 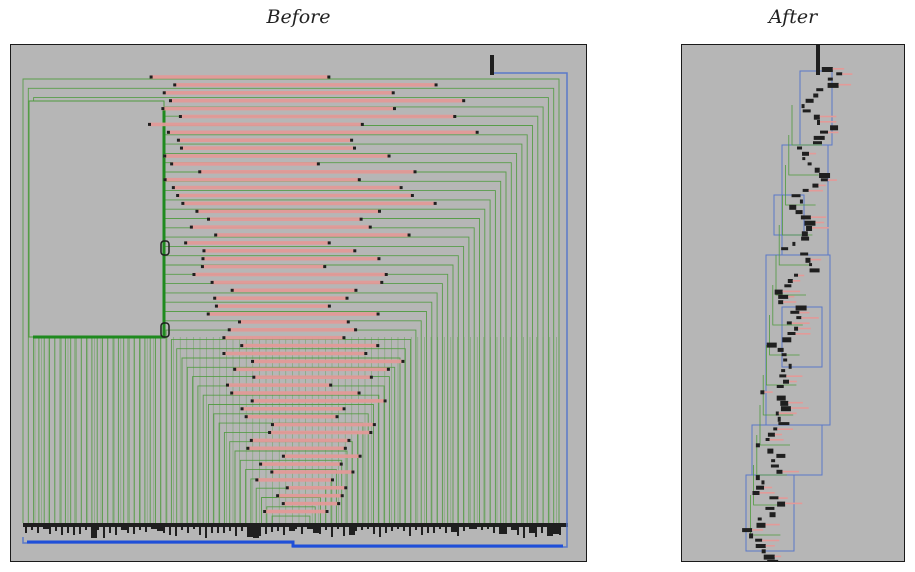 I want to click on left-box, so click(x=96, y=219).